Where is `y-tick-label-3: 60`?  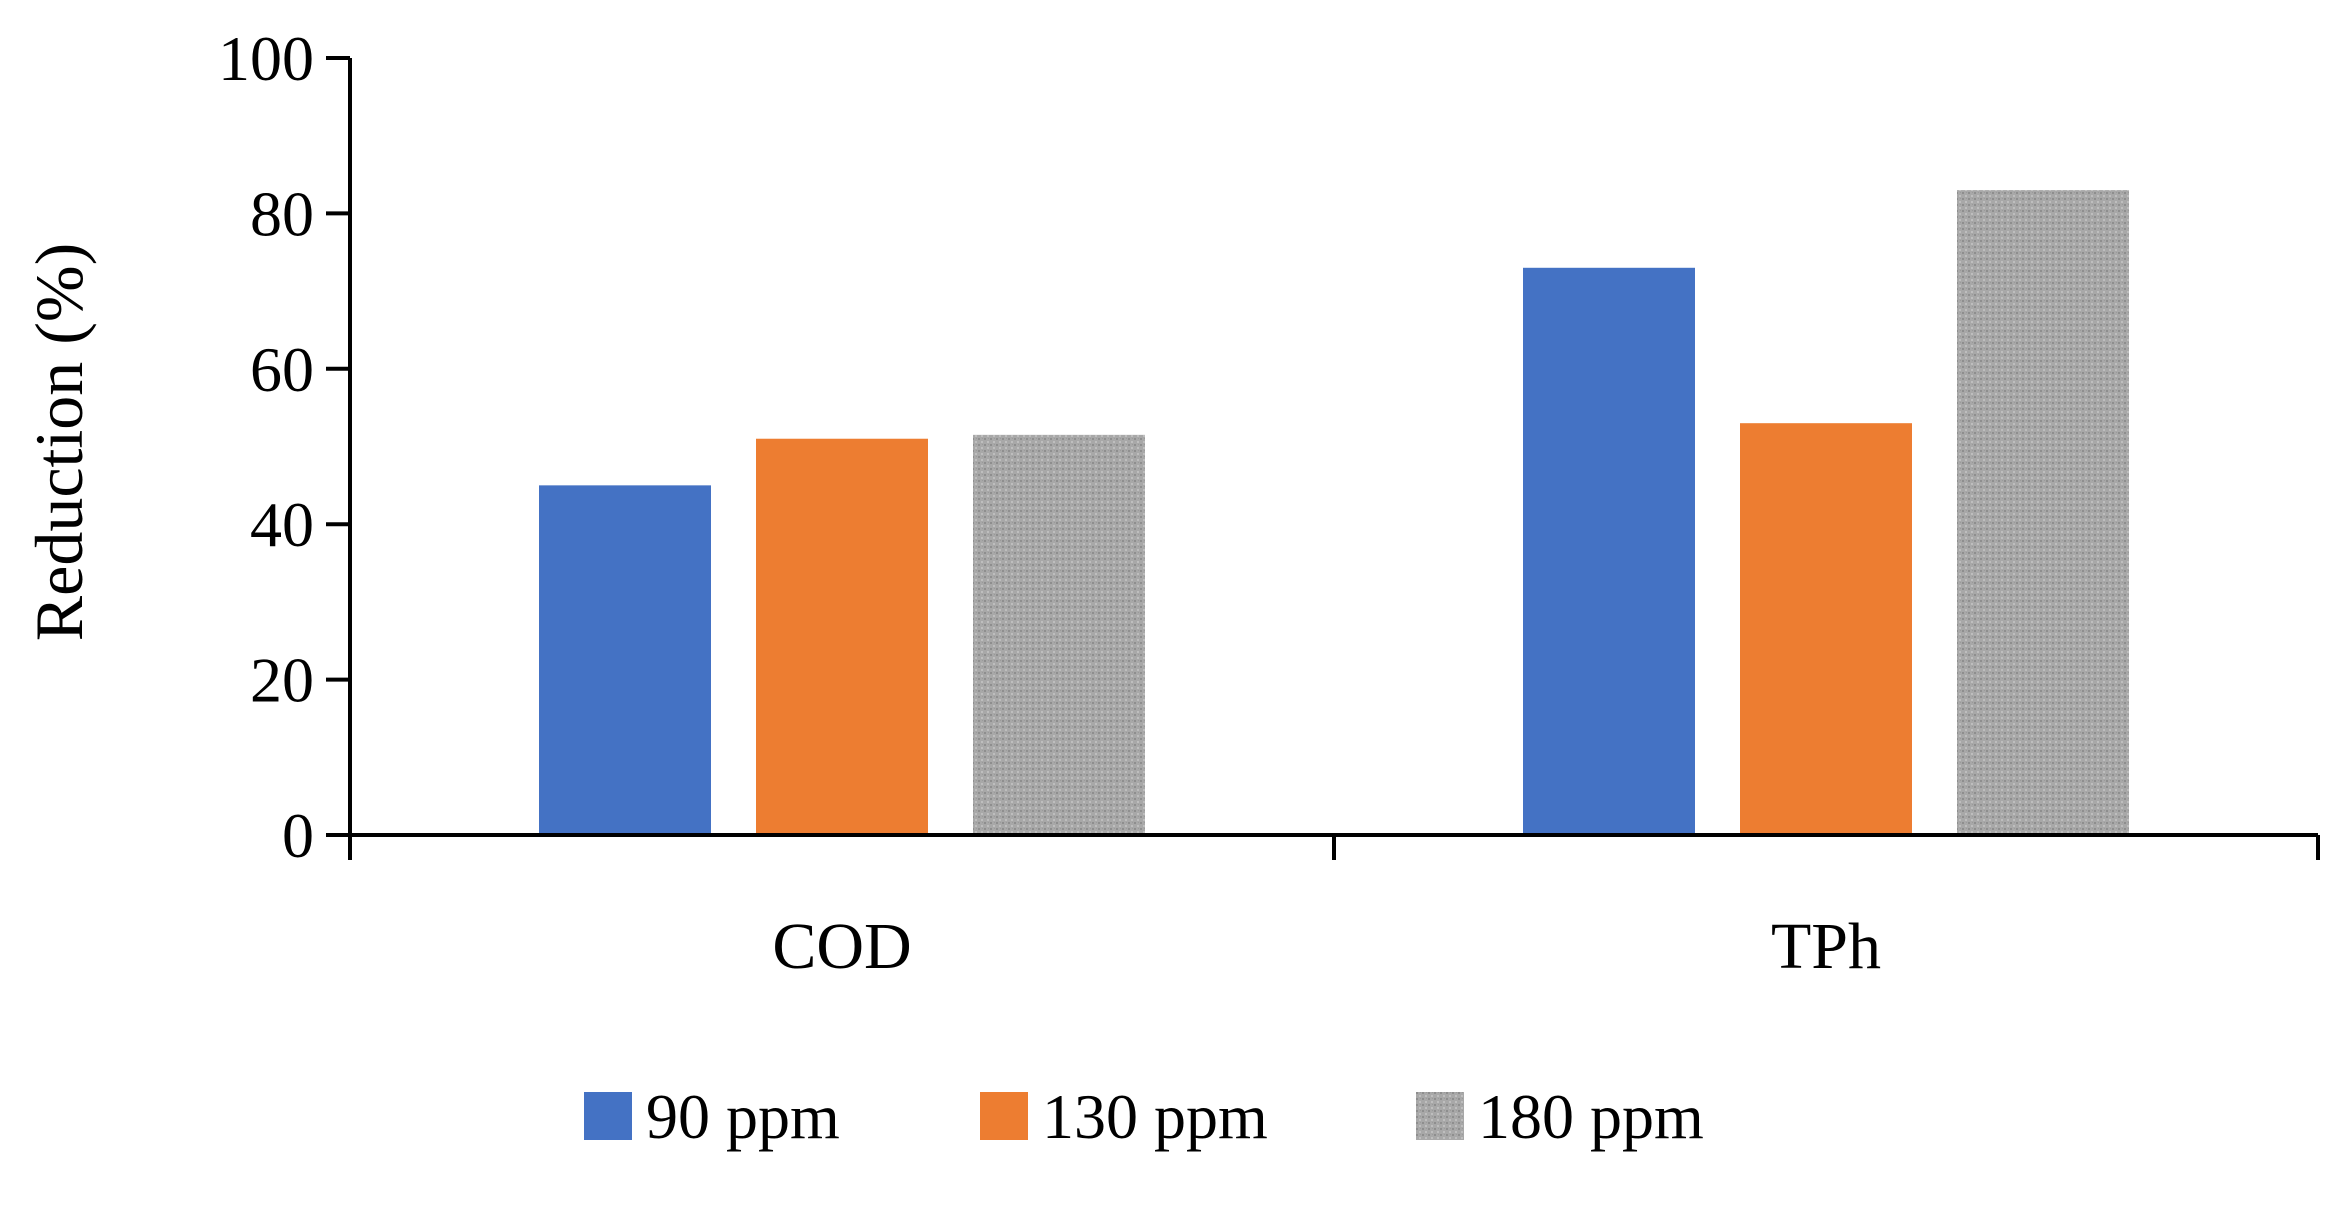
y-tick-label-3: 60 is located at coordinates (282, 369).